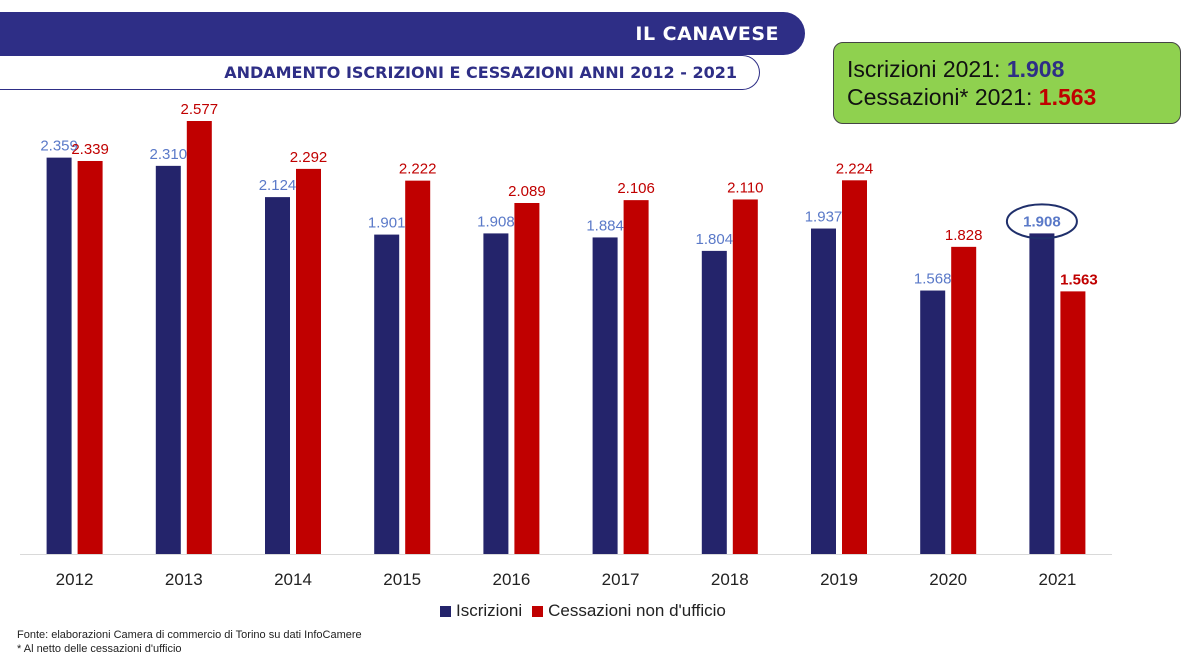 The width and height of the screenshot is (1200, 671). Describe the element at coordinates (308, 361) in the screenshot. I see `bar-cessazioni-2014` at that location.